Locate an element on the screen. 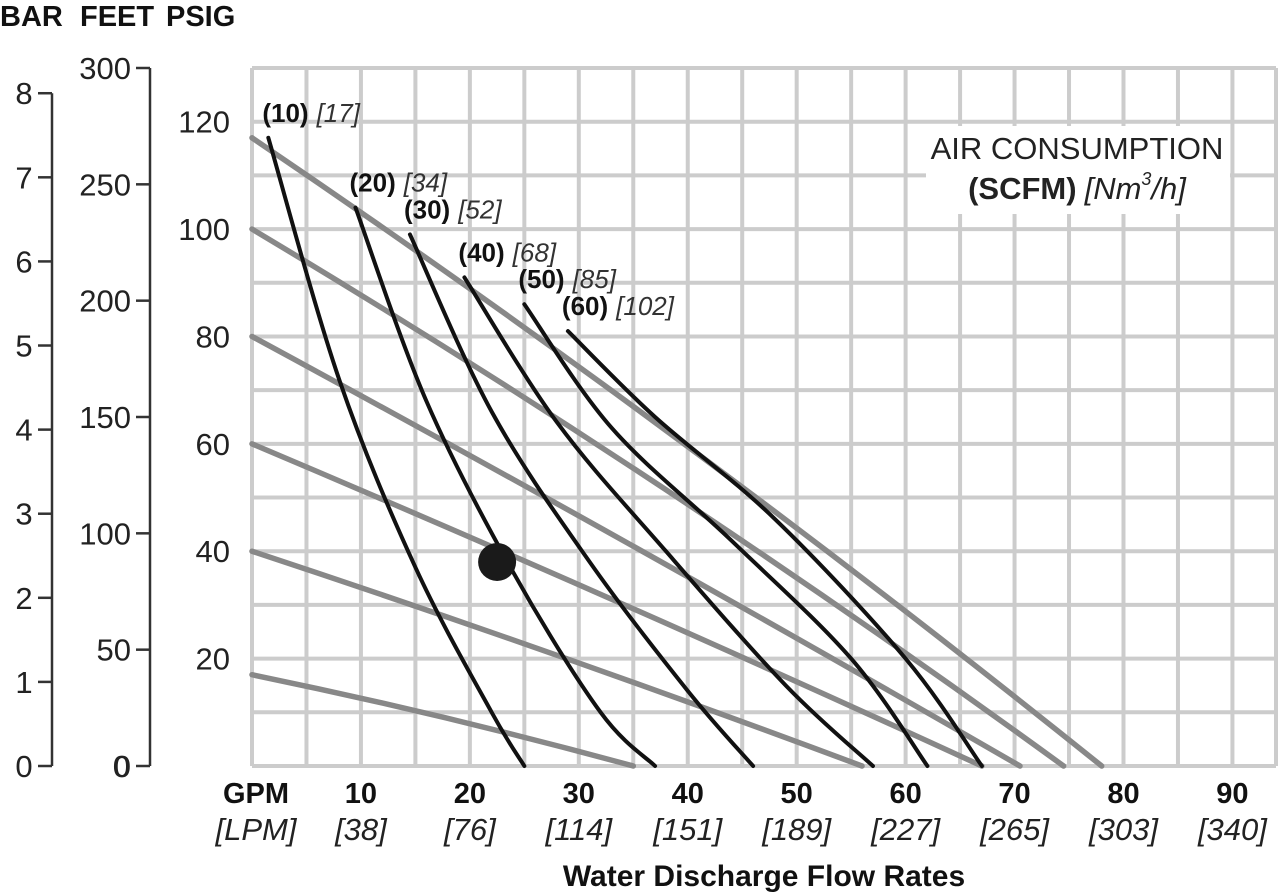 This screenshot has width=1280, height=896. bar-tick-label: 8 is located at coordinates (23, 93).